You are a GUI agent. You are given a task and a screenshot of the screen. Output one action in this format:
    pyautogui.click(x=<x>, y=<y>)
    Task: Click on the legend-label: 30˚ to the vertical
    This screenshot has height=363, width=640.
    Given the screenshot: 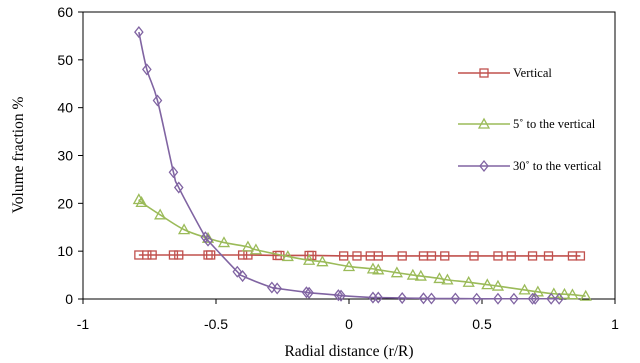 What is the action you would take?
    pyautogui.click(x=557, y=166)
    